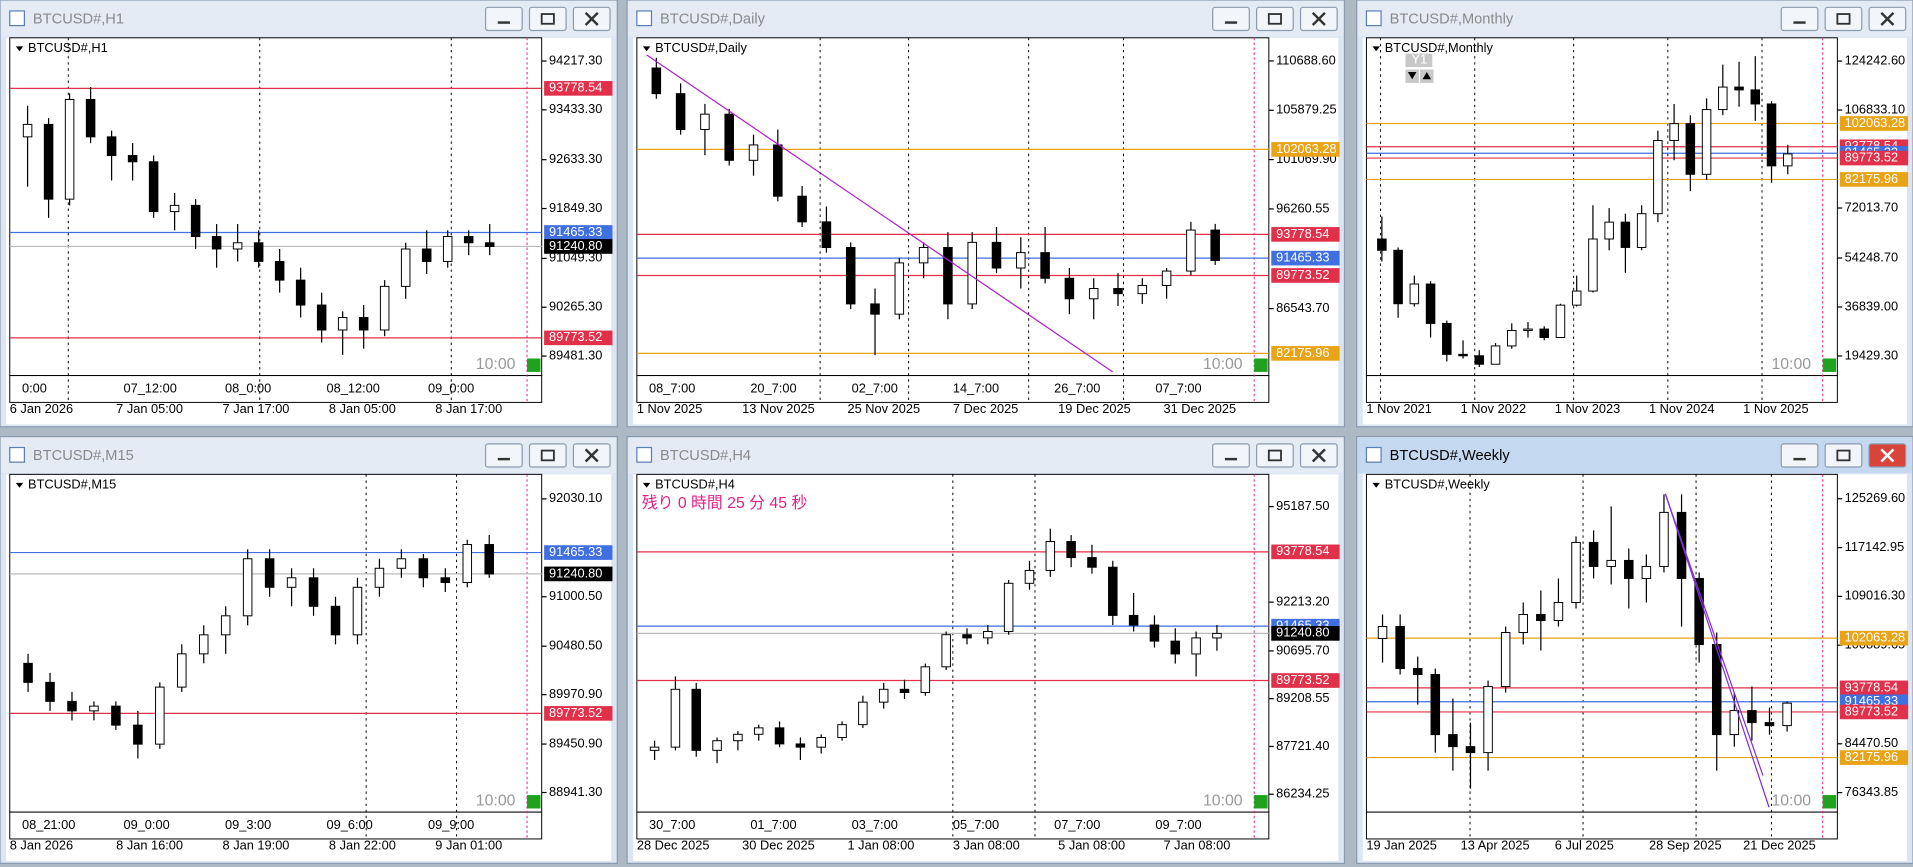 Image resolution: width=1913 pixels, height=867 pixels. Describe the element at coordinates (773, 824) in the screenshot. I see `time-label: 01_7:00` at that location.